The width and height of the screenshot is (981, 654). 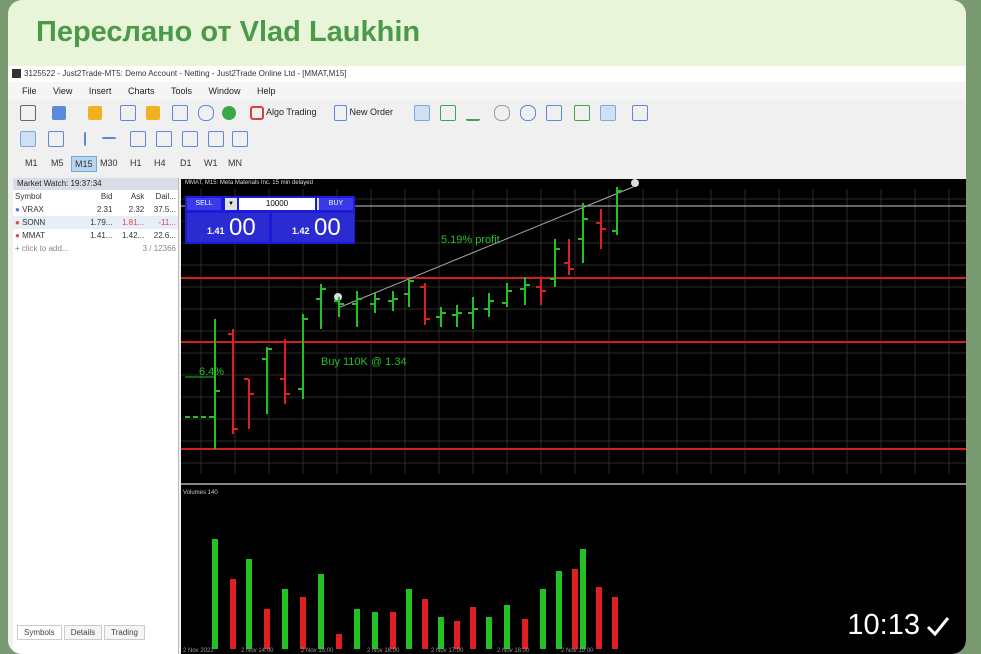 What do you see at coordinates (29, 91) in the screenshot?
I see `menu-item-file: File` at bounding box center [29, 91].